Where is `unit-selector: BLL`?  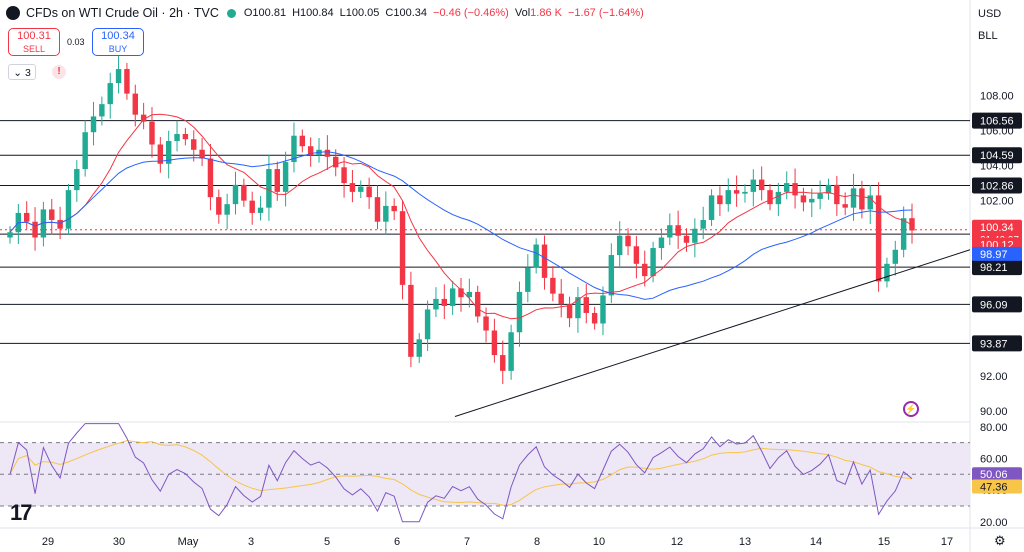 unit-selector: BLL is located at coordinates (988, 36).